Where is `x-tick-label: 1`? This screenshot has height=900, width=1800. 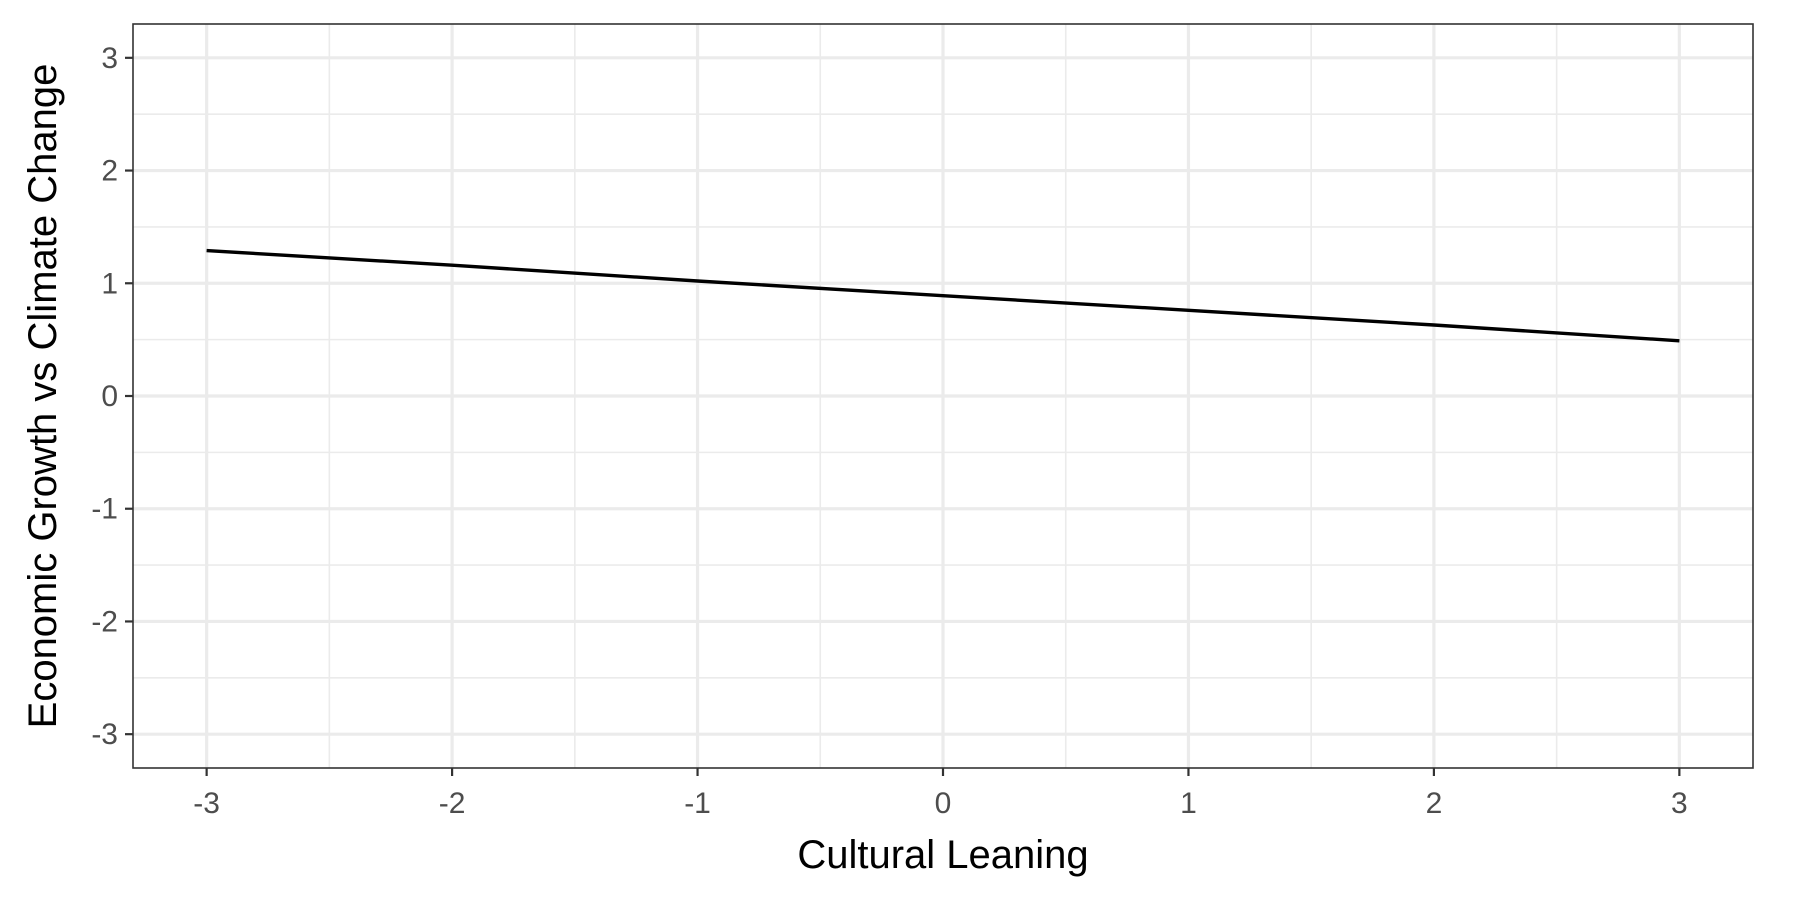
x-tick-label: 1 is located at coordinates (1188, 803).